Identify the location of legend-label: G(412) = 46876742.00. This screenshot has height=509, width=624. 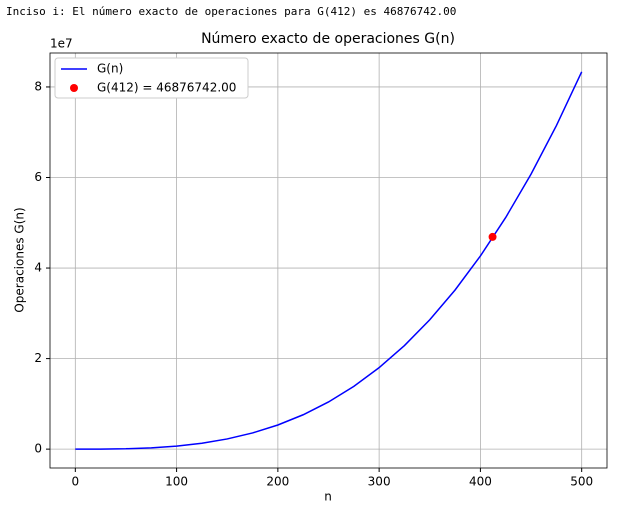
(166, 88).